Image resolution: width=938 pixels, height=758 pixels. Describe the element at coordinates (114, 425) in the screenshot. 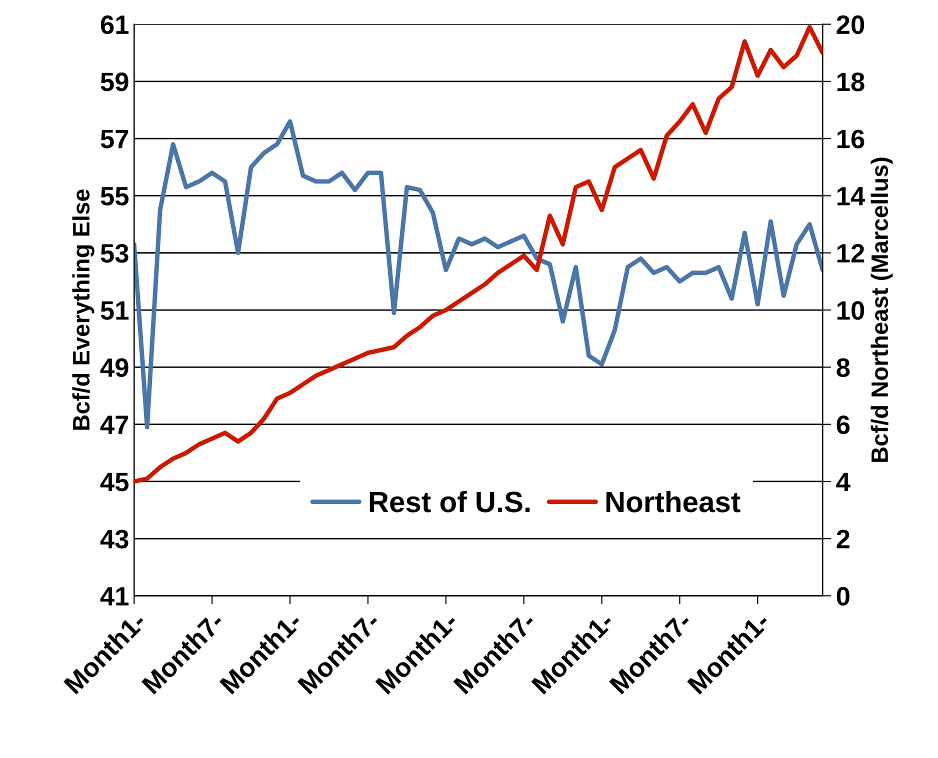

I see `y-tick-label: 47` at that location.